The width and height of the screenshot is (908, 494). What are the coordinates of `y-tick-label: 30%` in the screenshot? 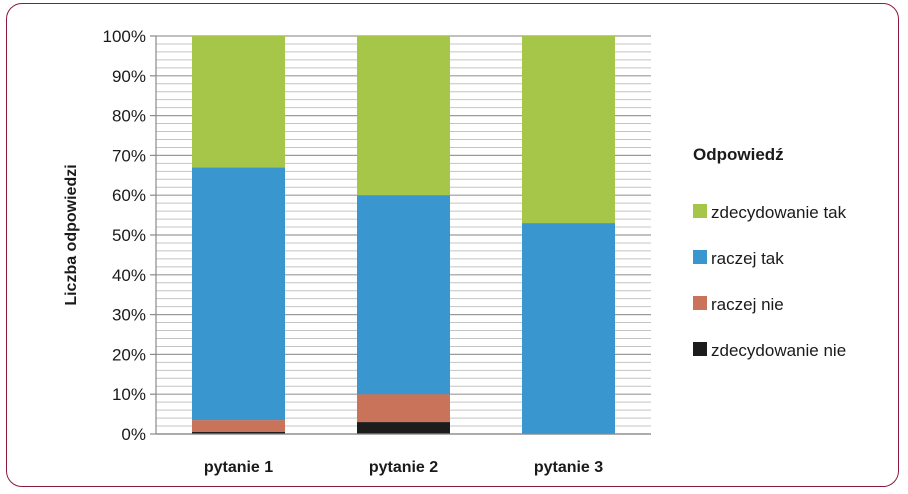 It's located at (129, 315).